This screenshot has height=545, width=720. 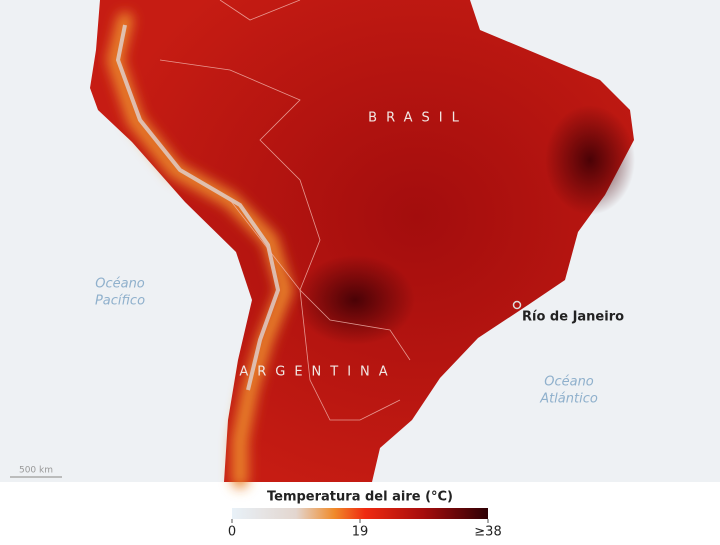 What do you see at coordinates (418, 118) in the screenshot?
I see `country-label: BRASIL` at bounding box center [418, 118].